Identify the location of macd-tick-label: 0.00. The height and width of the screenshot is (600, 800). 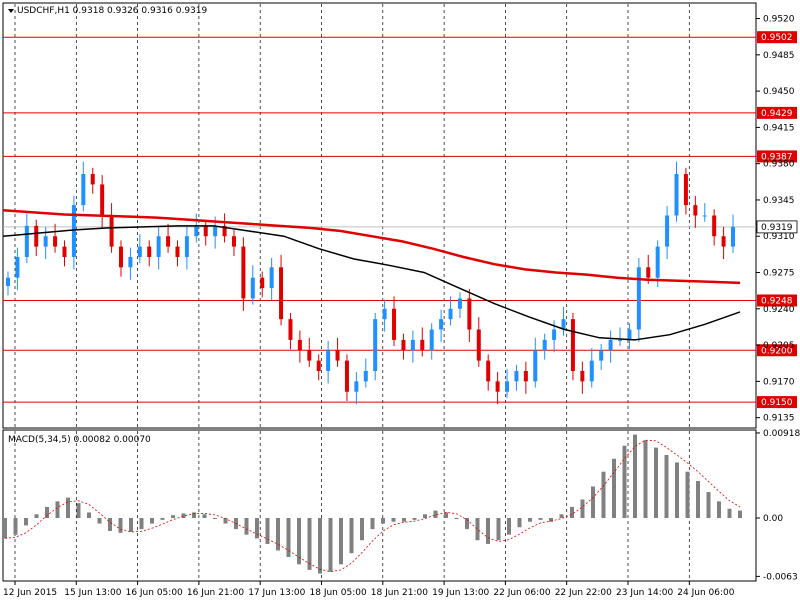
(773, 519).